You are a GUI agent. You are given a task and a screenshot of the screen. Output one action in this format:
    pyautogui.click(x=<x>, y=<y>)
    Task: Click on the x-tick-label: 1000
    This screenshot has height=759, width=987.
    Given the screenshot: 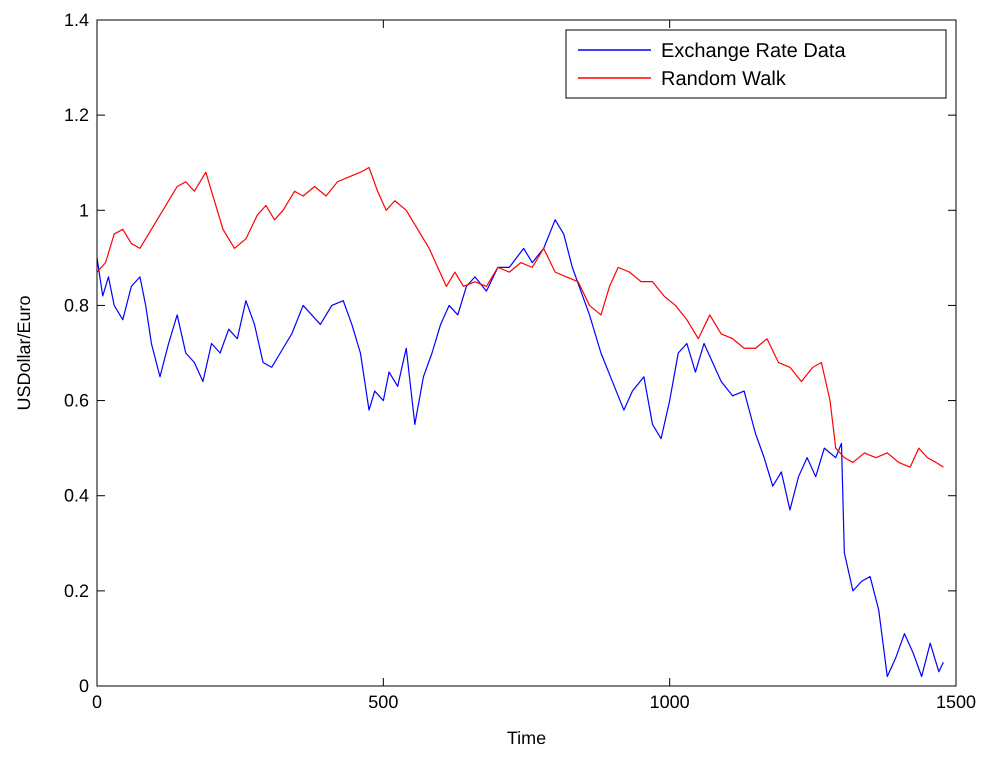 What is the action you would take?
    pyautogui.click(x=670, y=702)
    